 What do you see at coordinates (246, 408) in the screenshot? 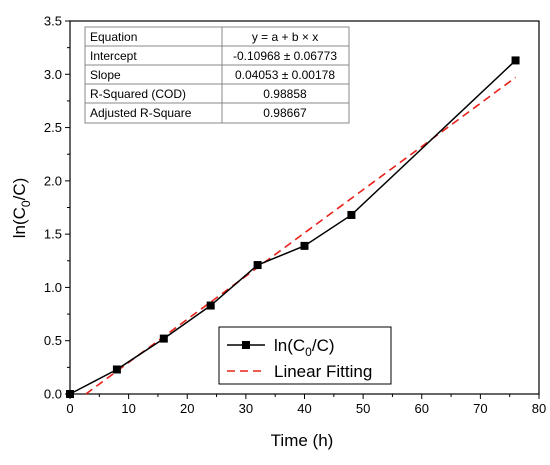
I see `x-tick-label: 30` at bounding box center [246, 408].